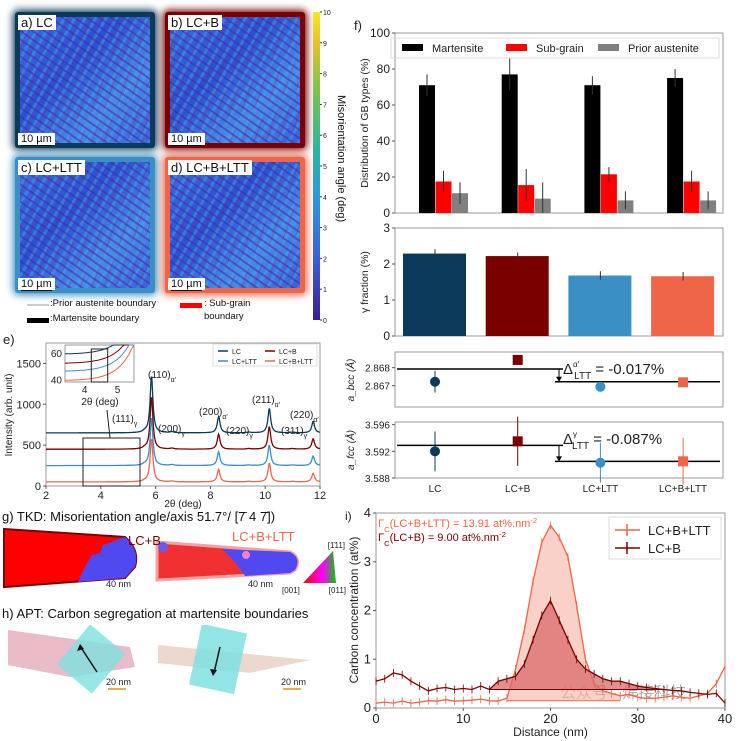  What do you see at coordinates (608, 193) in the screenshot?
I see `bar-sub-grain` at bounding box center [608, 193].